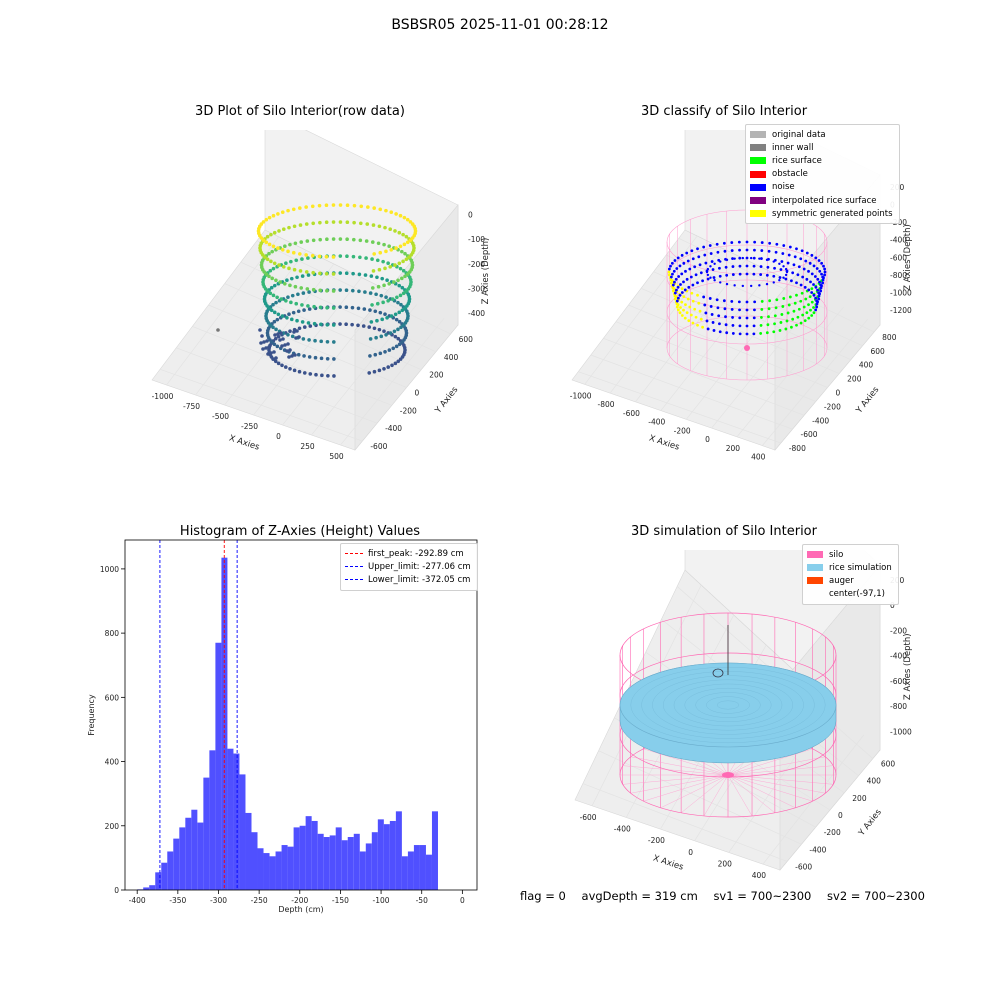 This screenshot has width=1000, height=1000. I want to click on y-axis-label: Frequency, so click(91, 715).